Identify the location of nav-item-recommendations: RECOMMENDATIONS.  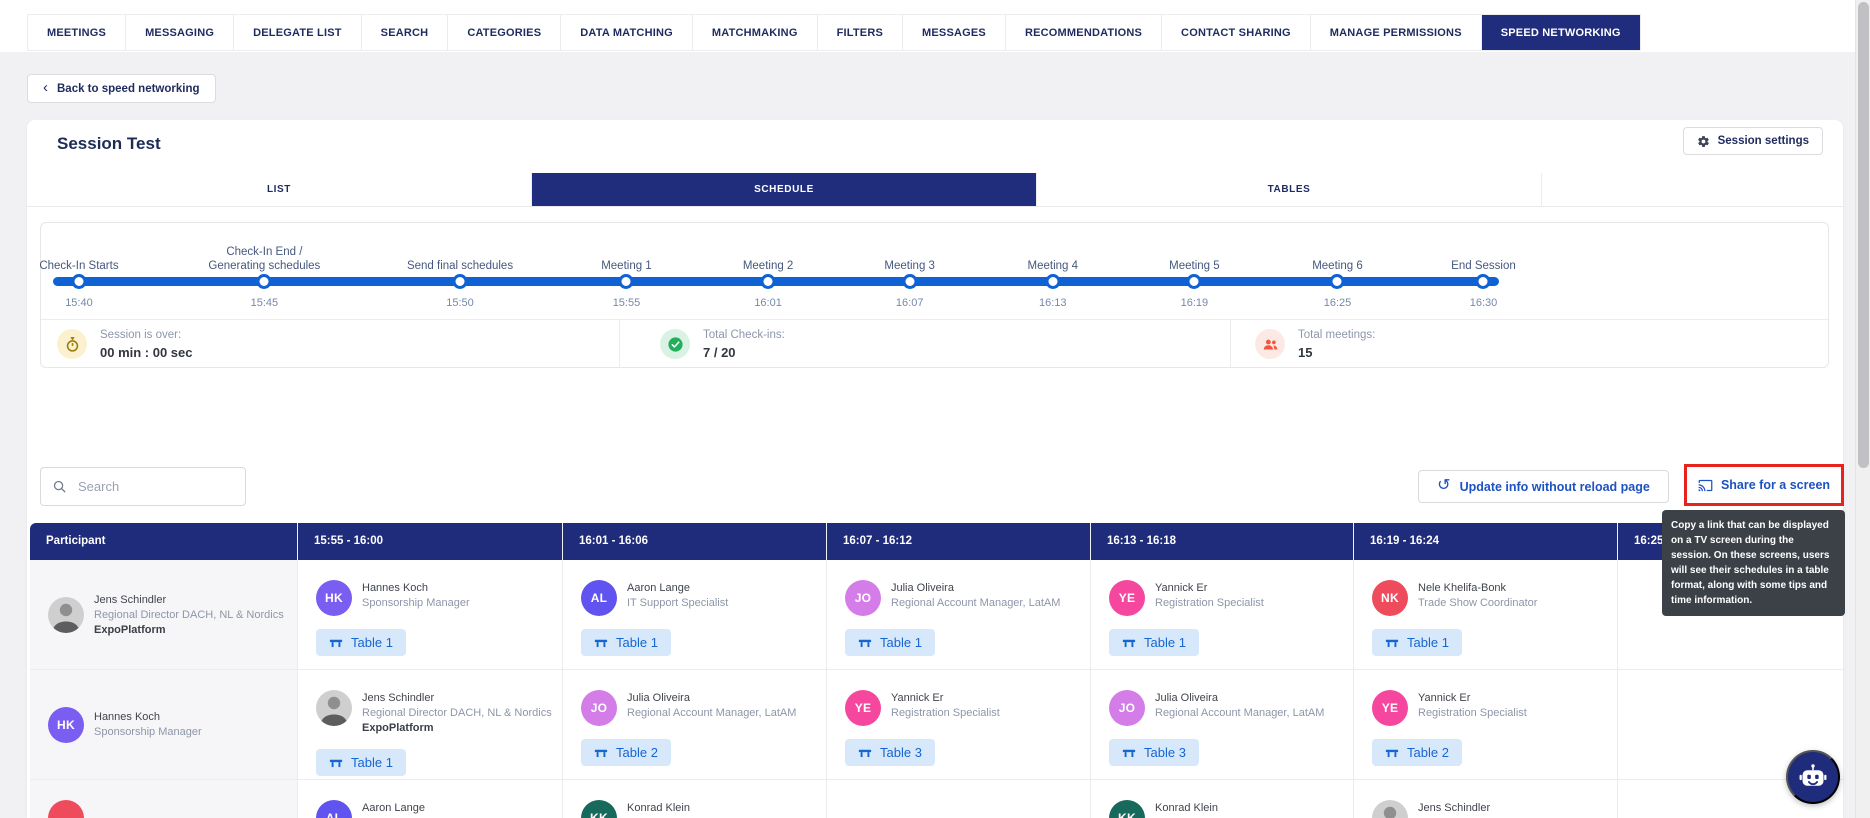
(1084, 32).